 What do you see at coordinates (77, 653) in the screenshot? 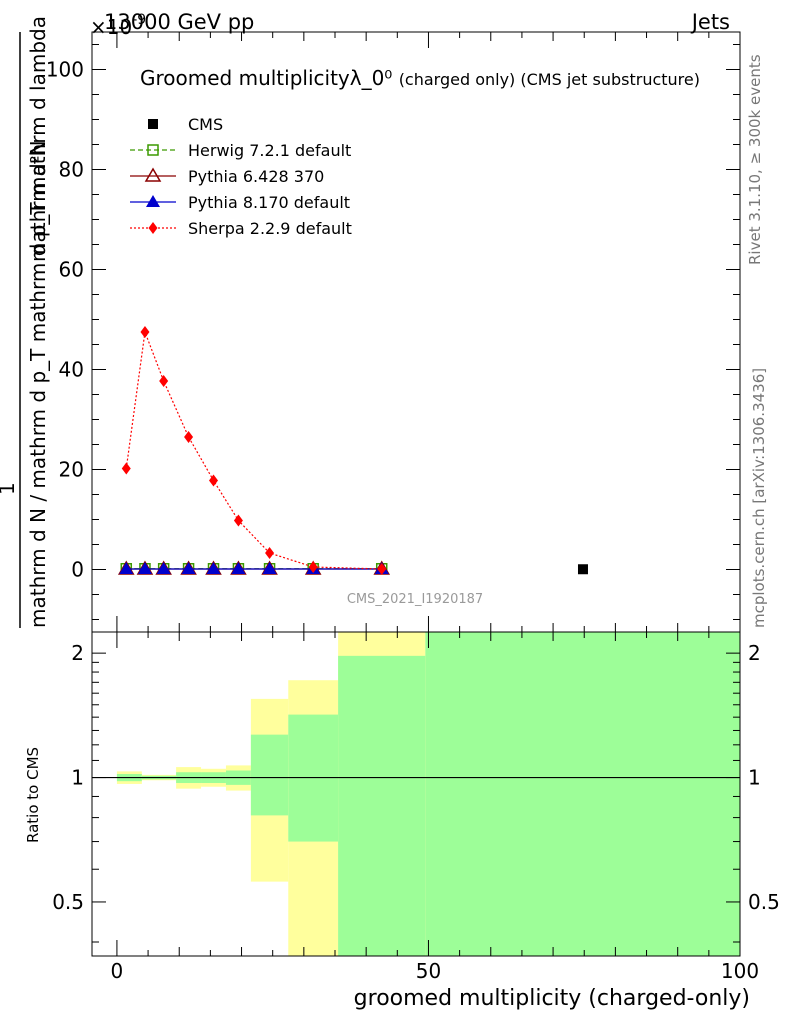
I see `ratio-y-tick-label: 2` at bounding box center [77, 653].